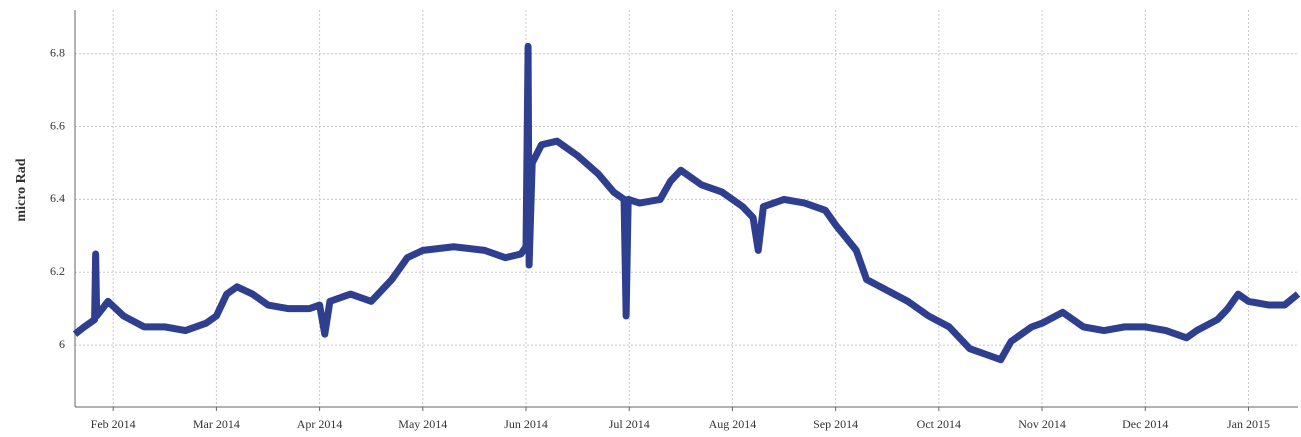 This screenshot has height=437, width=1301. Describe the element at coordinates (57, 125) in the screenshot. I see `y-tick-label: 6.6` at that location.